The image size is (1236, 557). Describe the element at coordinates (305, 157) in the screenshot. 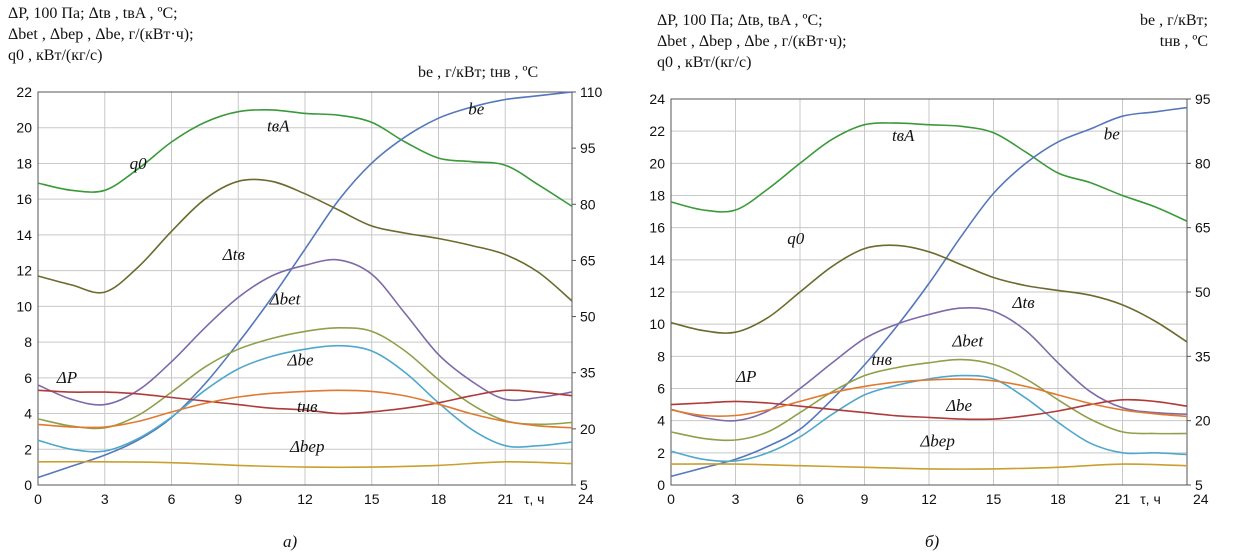

I see `series-line-tвA` at that location.